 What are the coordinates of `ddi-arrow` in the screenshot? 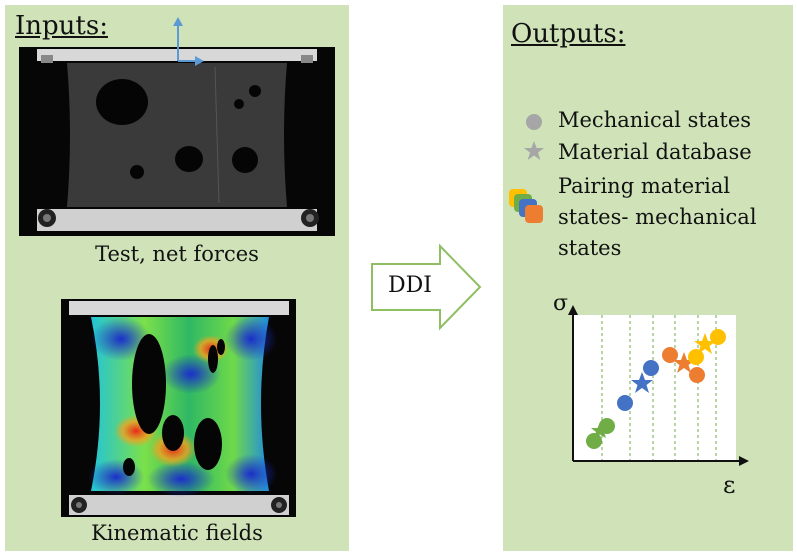 It's located at (426, 287).